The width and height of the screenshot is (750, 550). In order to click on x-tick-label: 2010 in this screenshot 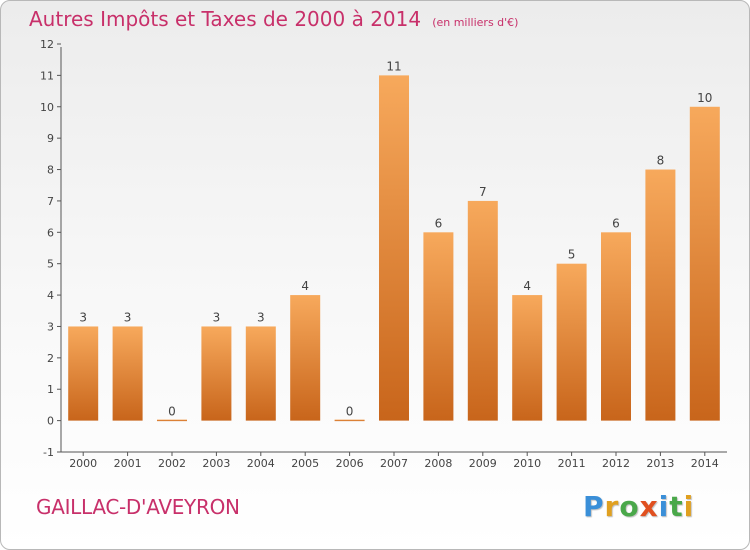, I will do `click(527, 463)`.